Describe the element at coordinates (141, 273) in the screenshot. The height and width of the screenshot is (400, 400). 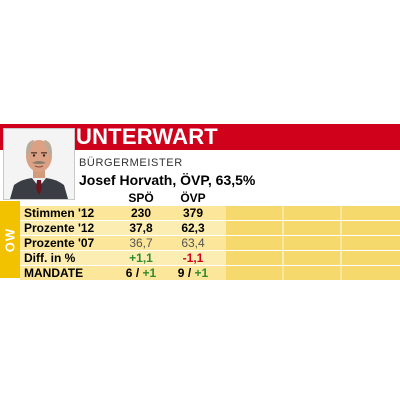
I see `mandate-cell: 6 / +1` at that location.